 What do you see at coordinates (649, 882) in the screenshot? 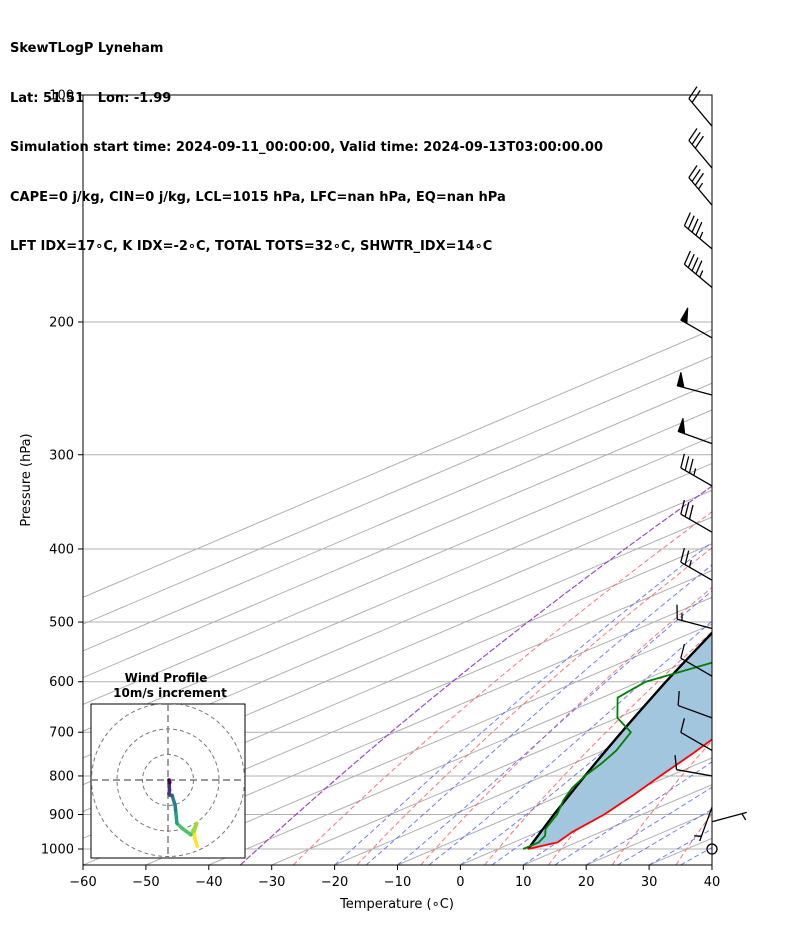
I see `x-tick-label: 30` at bounding box center [649, 882].